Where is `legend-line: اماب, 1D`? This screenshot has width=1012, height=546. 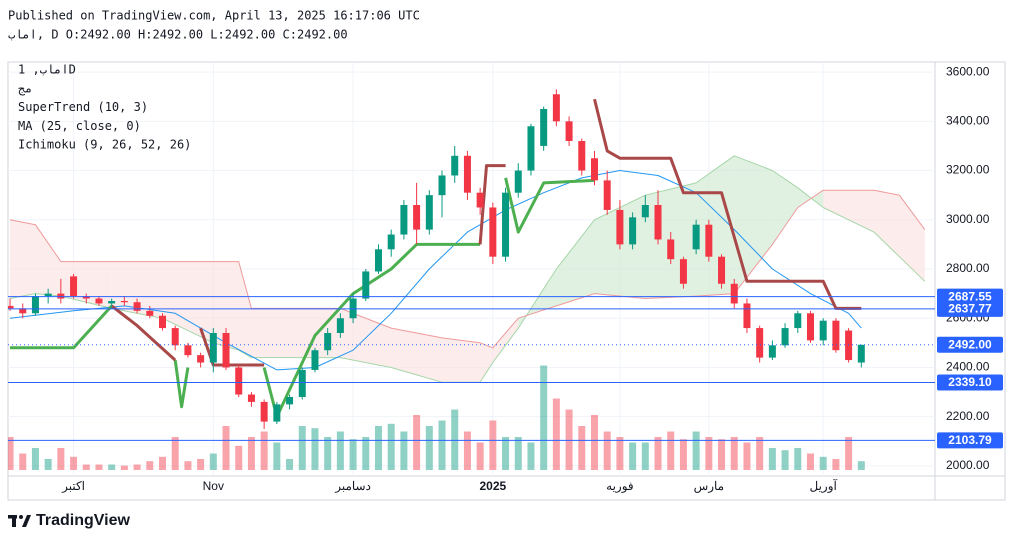 legend-line: اماب, 1D is located at coordinates (47, 70).